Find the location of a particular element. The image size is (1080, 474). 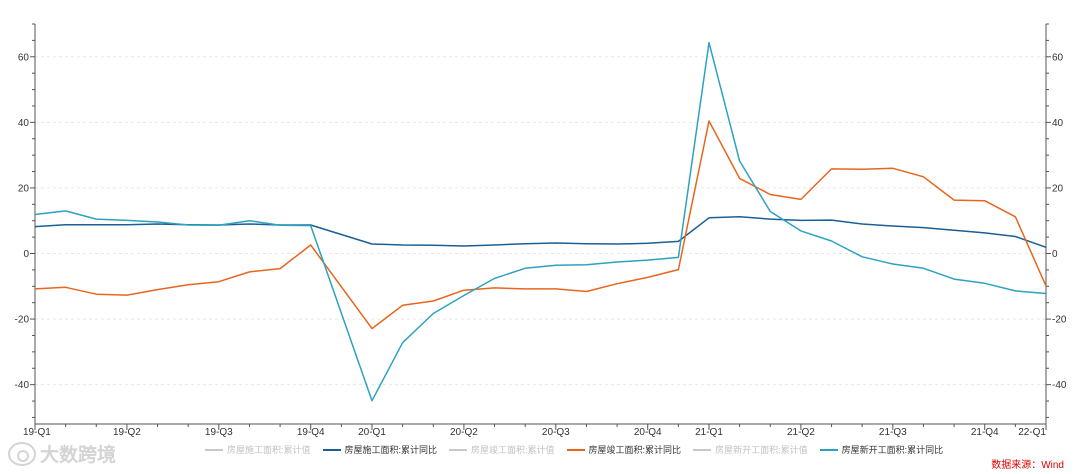

x-tick-label: 19-Q3 is located at coordinates (219, 432).